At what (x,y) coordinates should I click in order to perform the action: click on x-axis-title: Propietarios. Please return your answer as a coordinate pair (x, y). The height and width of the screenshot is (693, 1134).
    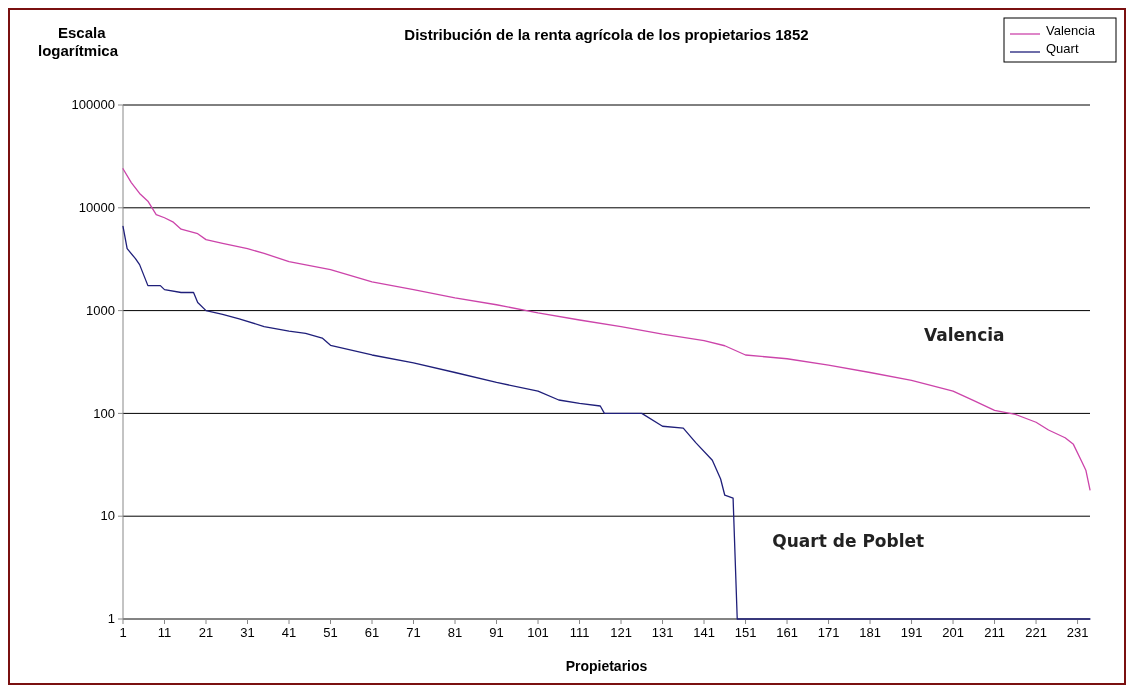
    Looking at the image, I should click on (606, 666).